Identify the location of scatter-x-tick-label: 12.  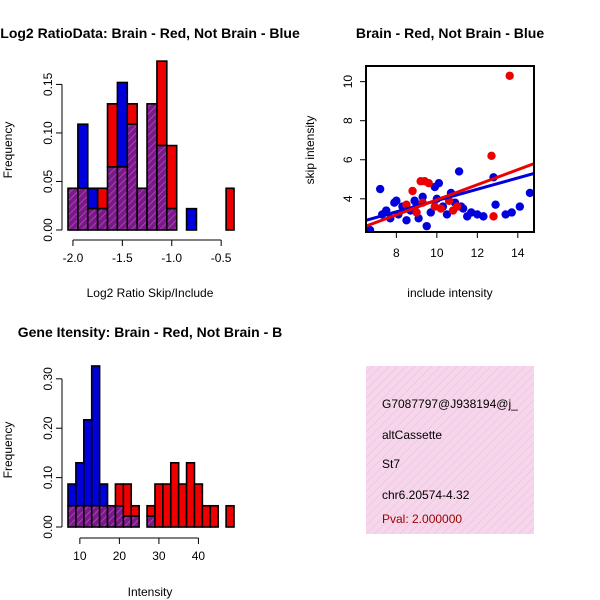
(478, 253).